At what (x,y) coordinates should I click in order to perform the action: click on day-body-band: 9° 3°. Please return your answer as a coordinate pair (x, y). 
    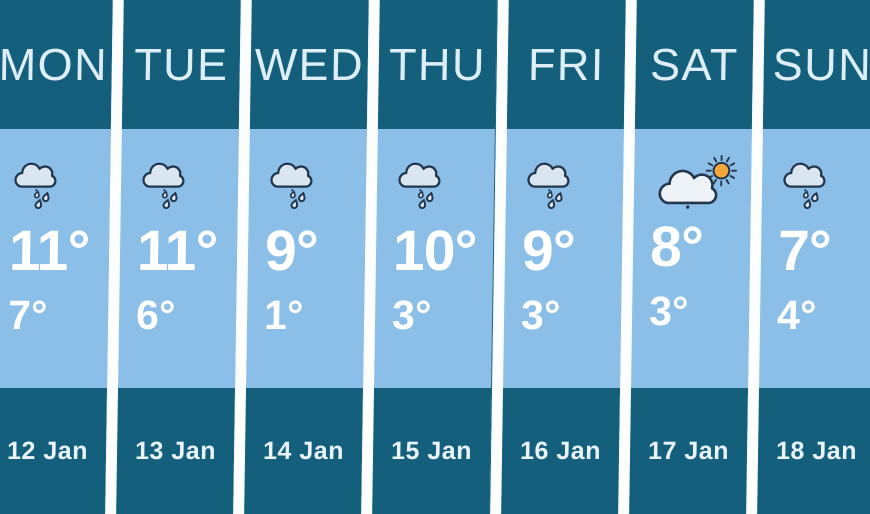
    Looking at the image, I should click on (563, 258).